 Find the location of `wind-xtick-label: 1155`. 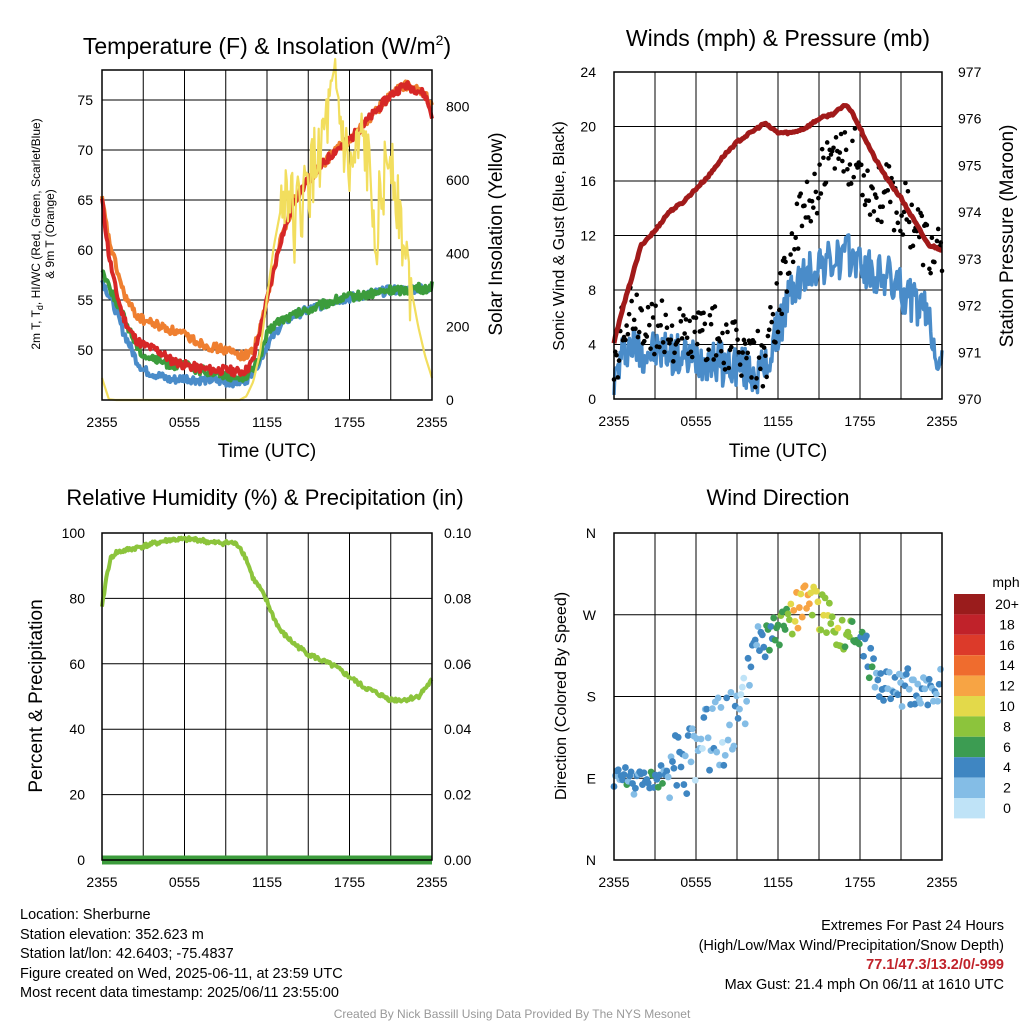

wind-xtick-label: 1155 is located at coordinates (778, 421).